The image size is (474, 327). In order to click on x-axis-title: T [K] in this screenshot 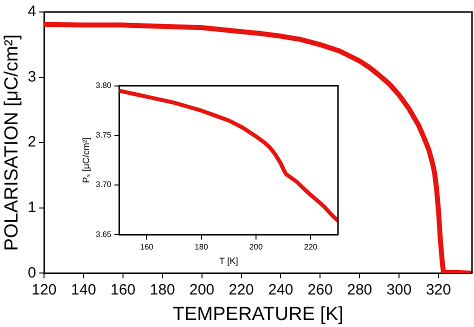, I will do `click(228, 261)`.